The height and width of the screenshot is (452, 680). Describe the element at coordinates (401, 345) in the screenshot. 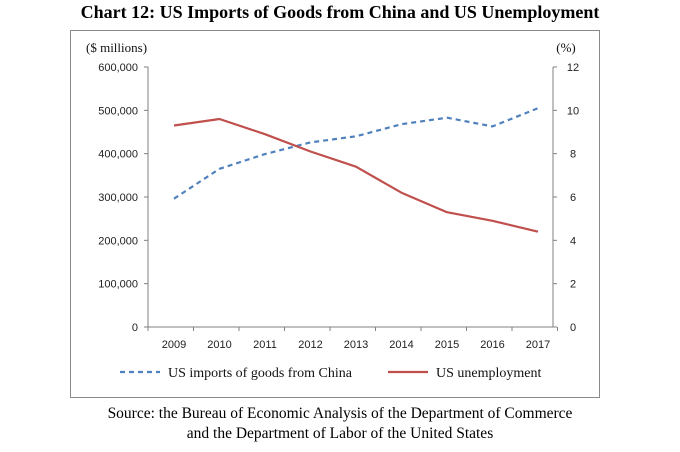

I see `x-tick-label: 2014` at that location.